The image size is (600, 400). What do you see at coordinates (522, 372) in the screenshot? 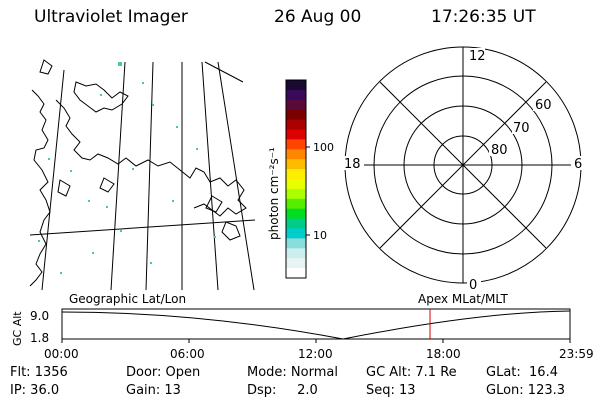
I see `geographic-latitude: GLat: 16.4` at bounding box center [522, 372].